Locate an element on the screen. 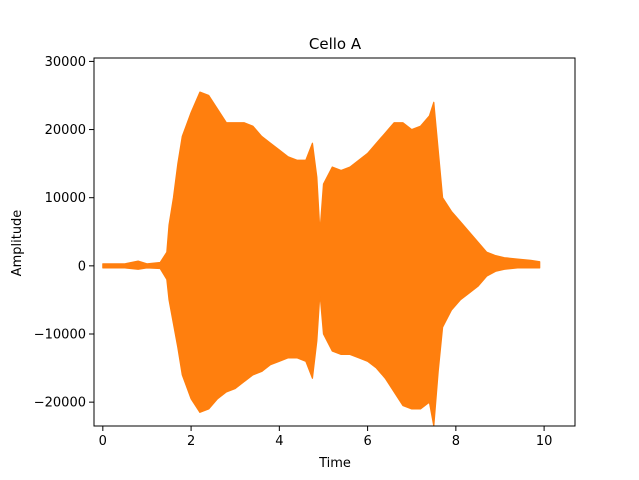 Image resolution: width=639 pixels, height=480 pixels. x-tick-label: 2 is located at coordinates (191, 441).